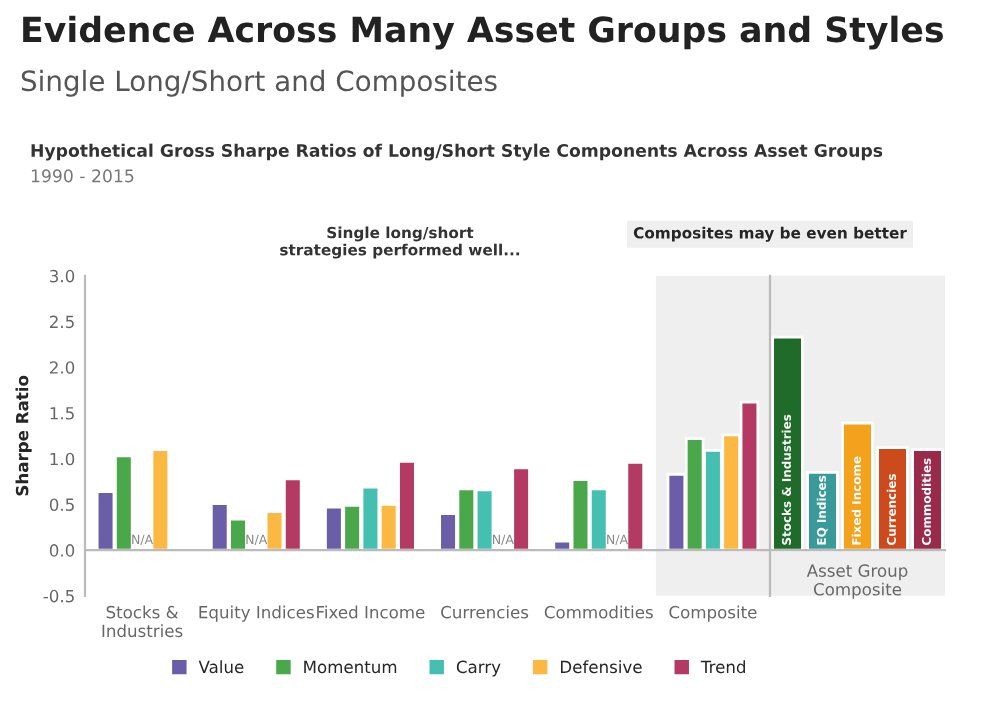 The width and height of the screenshot is (1000, 724). What do you see at coordinates (62, 276) in the screenshot?
I see `y-tick-label: 3.0` at bounding box center [62, 276].